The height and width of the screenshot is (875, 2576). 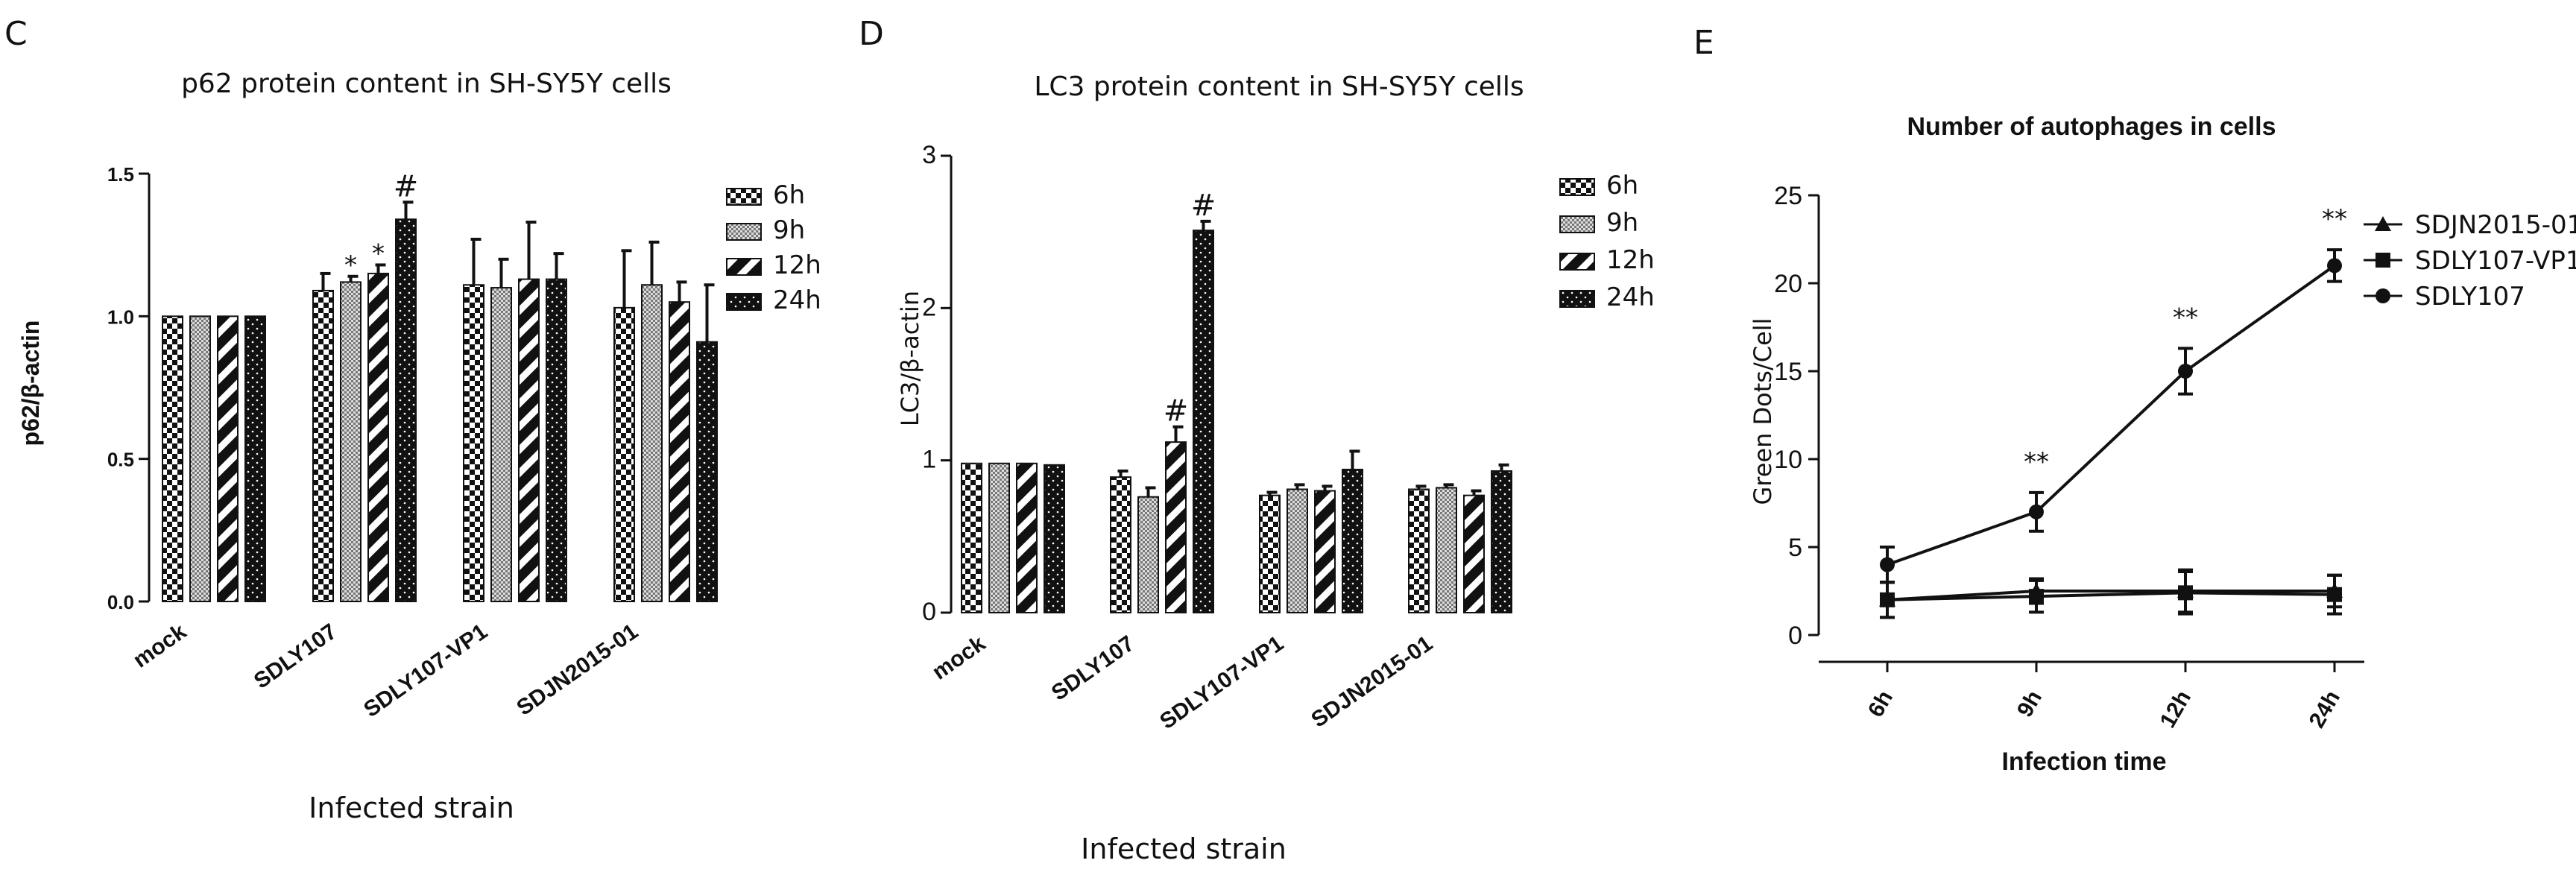 I want to click on legend-label: SDJN2015-01, so click(x=2495, y=225).